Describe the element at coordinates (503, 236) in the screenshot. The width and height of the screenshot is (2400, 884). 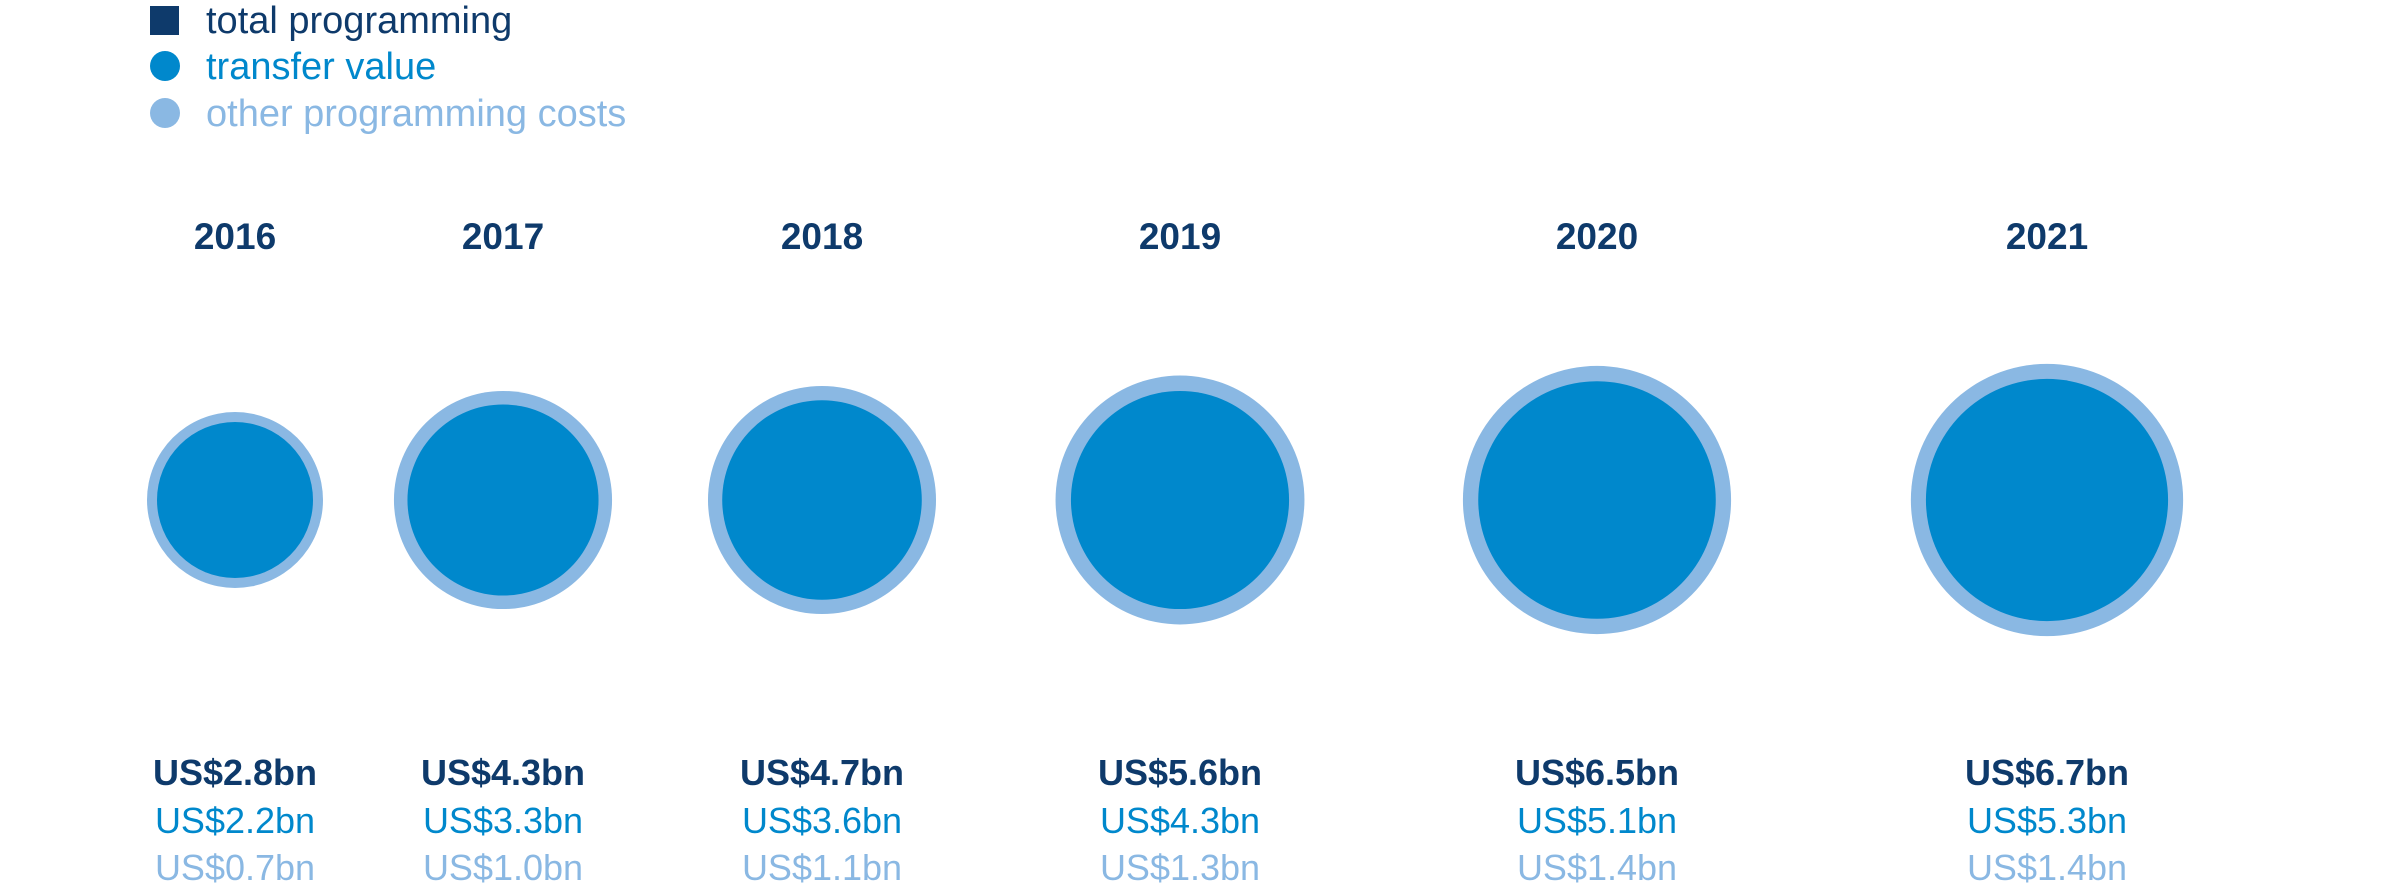
I see `year-label-2017: 2017` at that location.